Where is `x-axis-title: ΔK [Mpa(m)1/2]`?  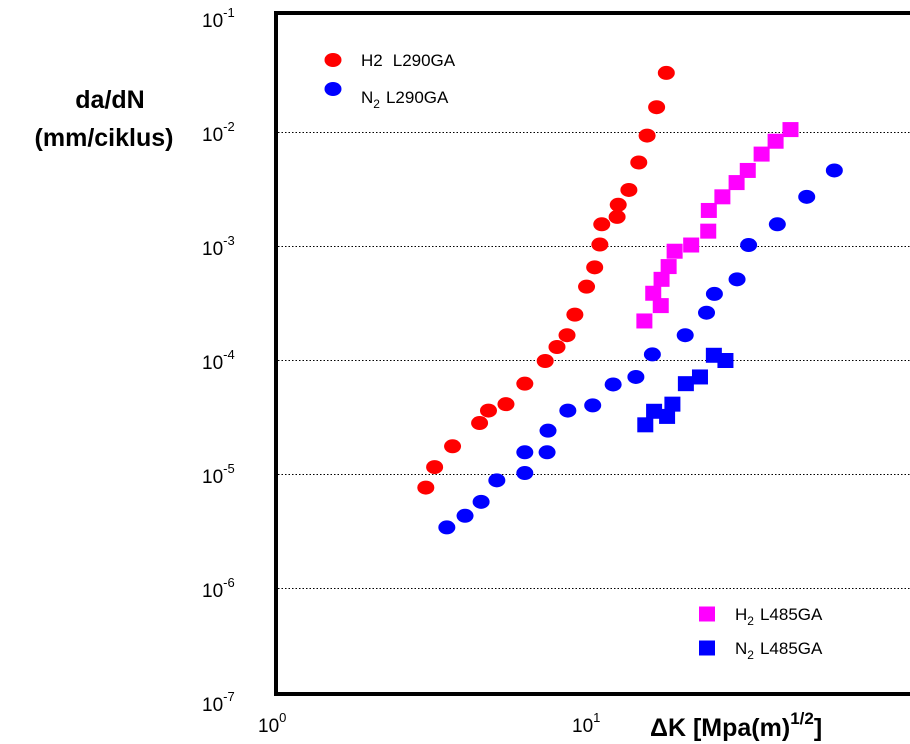
x-axis-title: ΔK [Mpa(m)1/2] is located at coordinates (736, 725).